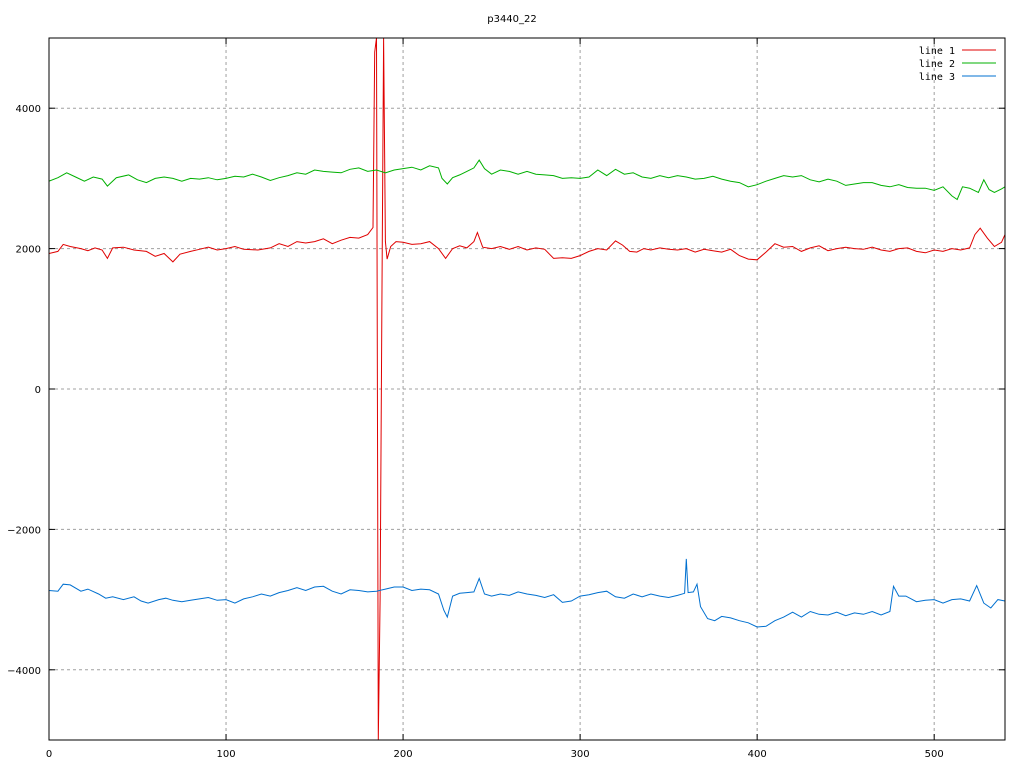 This screenshot has height=768, width=1024. I want to click on y-tick-label: 2000, so click(28, 250).